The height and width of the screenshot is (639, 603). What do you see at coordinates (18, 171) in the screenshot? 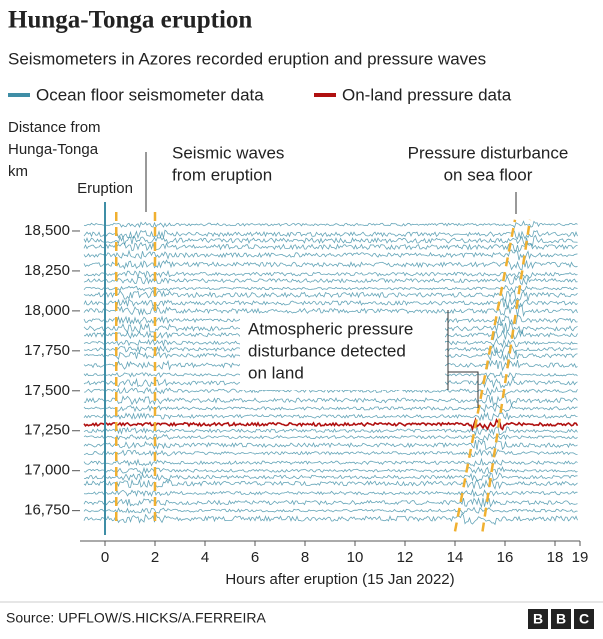
I see `y-axis-label: km` at bounding box center [18, 171].